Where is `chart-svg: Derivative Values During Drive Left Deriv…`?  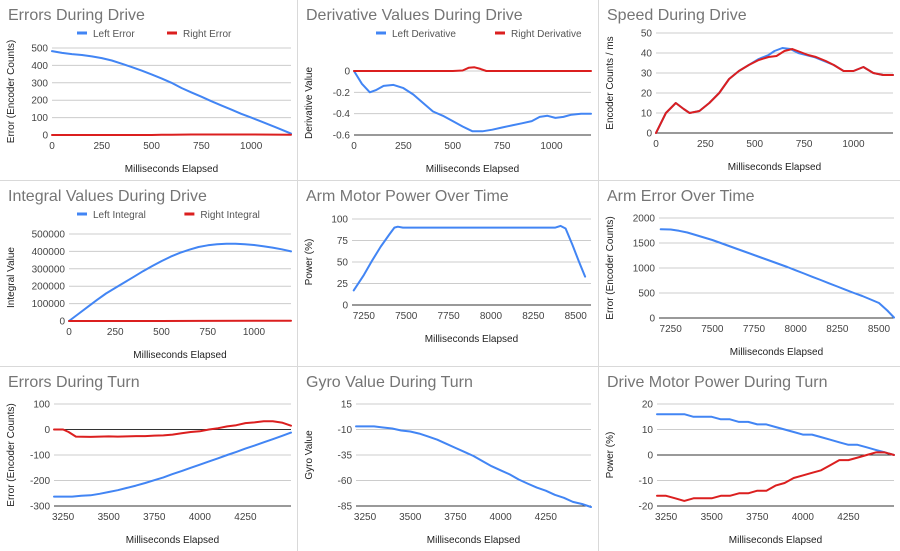
chart-svg: Derivative Values During Drive Left Deriv… is located at coordinates (448, 91).